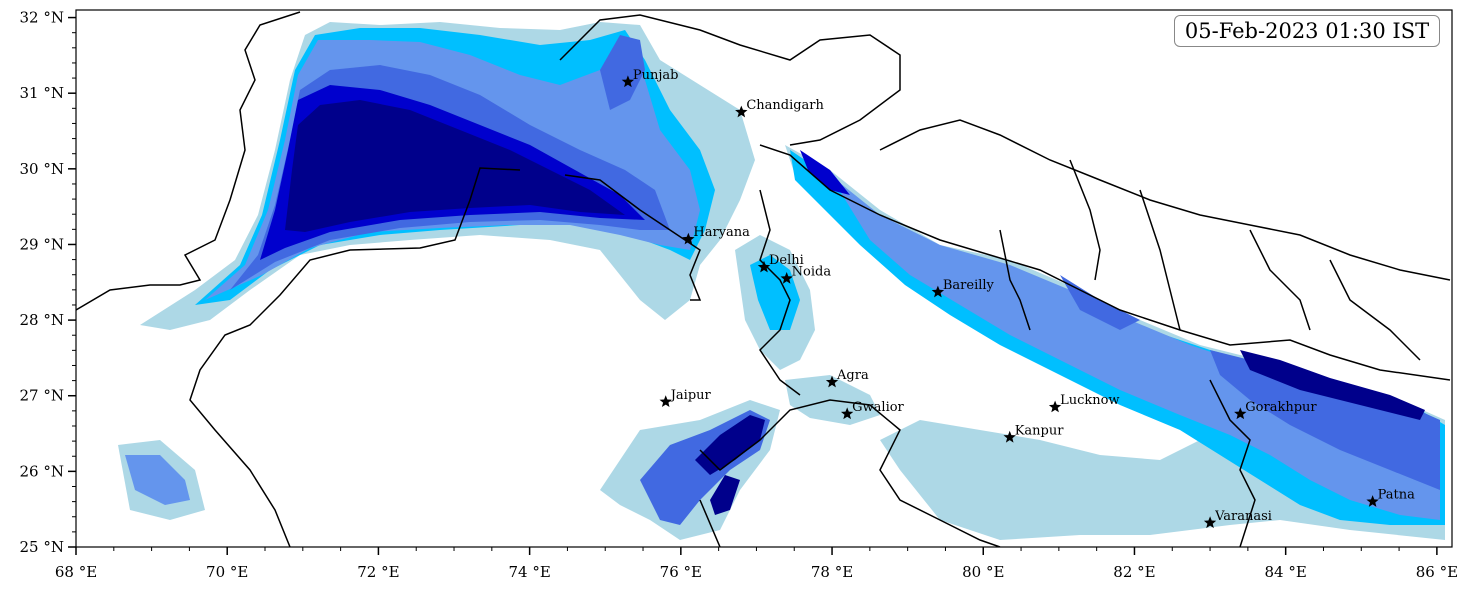 Image resolution: width=1471 pixels, height=591 pixels. Describe the element at coordinates (42, 244) in the screenshot. I see `y-tick-label: 29 °N` at that location.